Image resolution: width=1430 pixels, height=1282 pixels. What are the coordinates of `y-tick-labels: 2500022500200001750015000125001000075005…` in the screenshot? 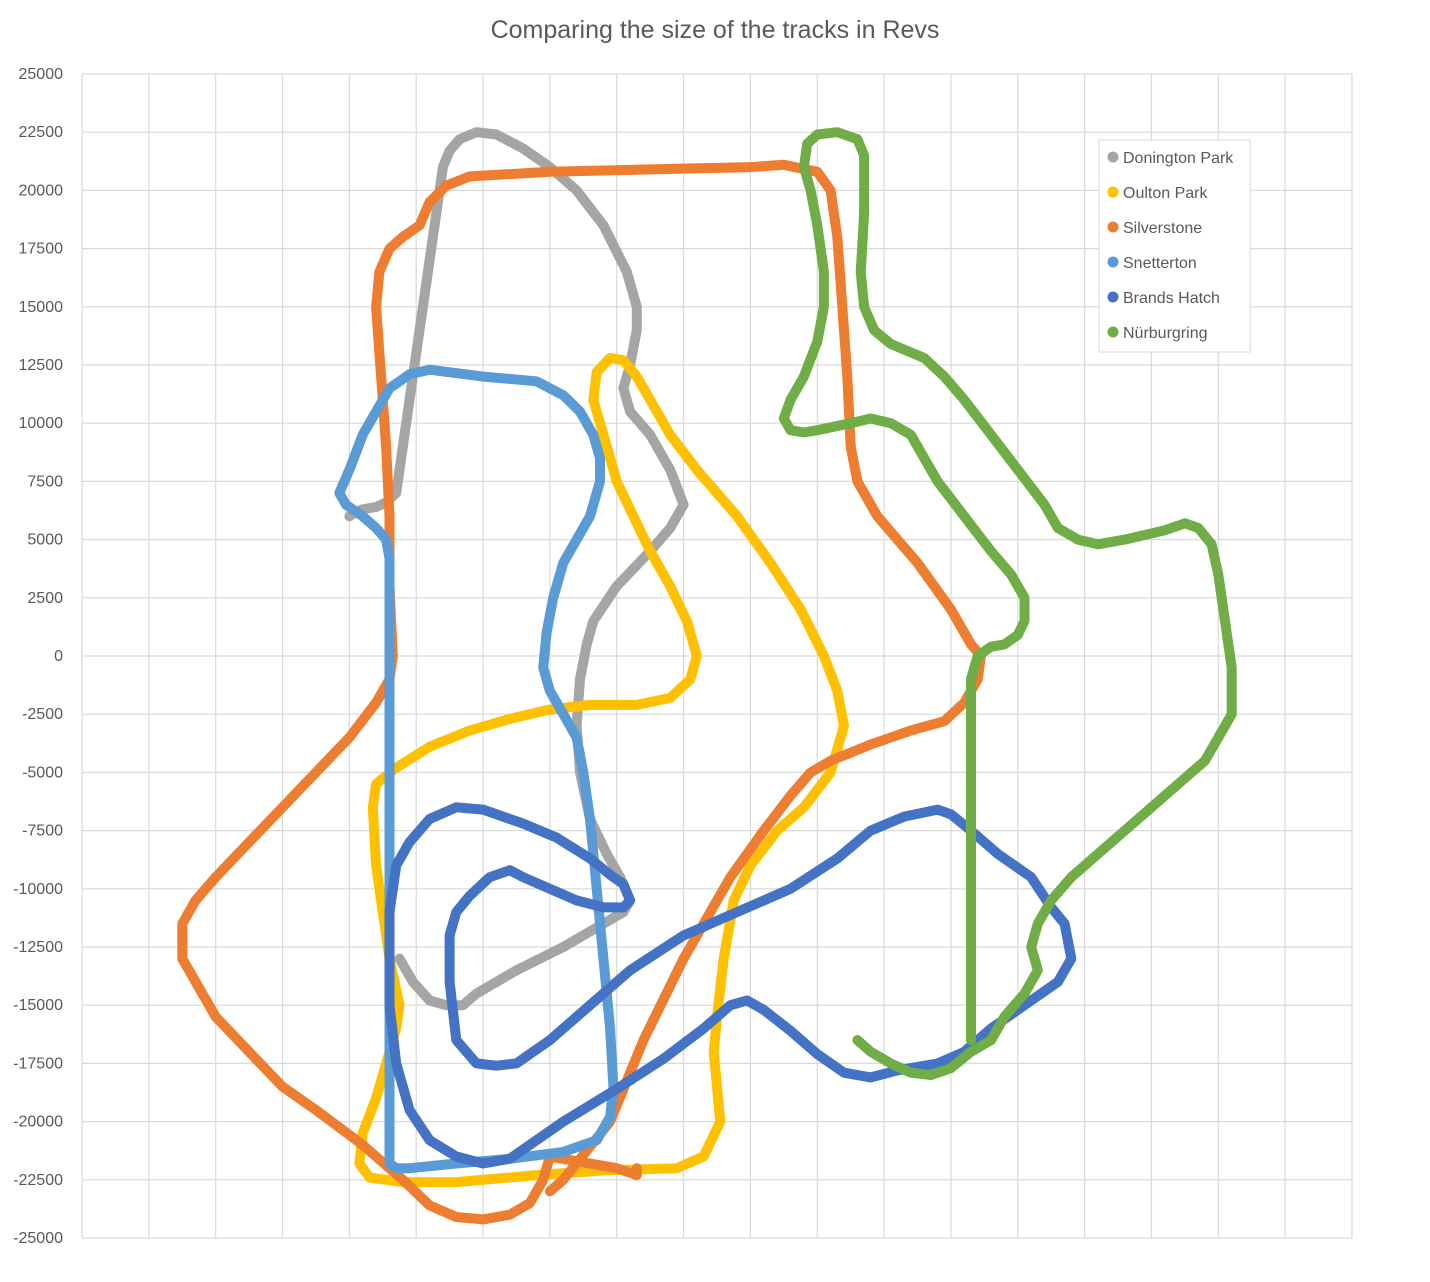 It's located at (38, 656).